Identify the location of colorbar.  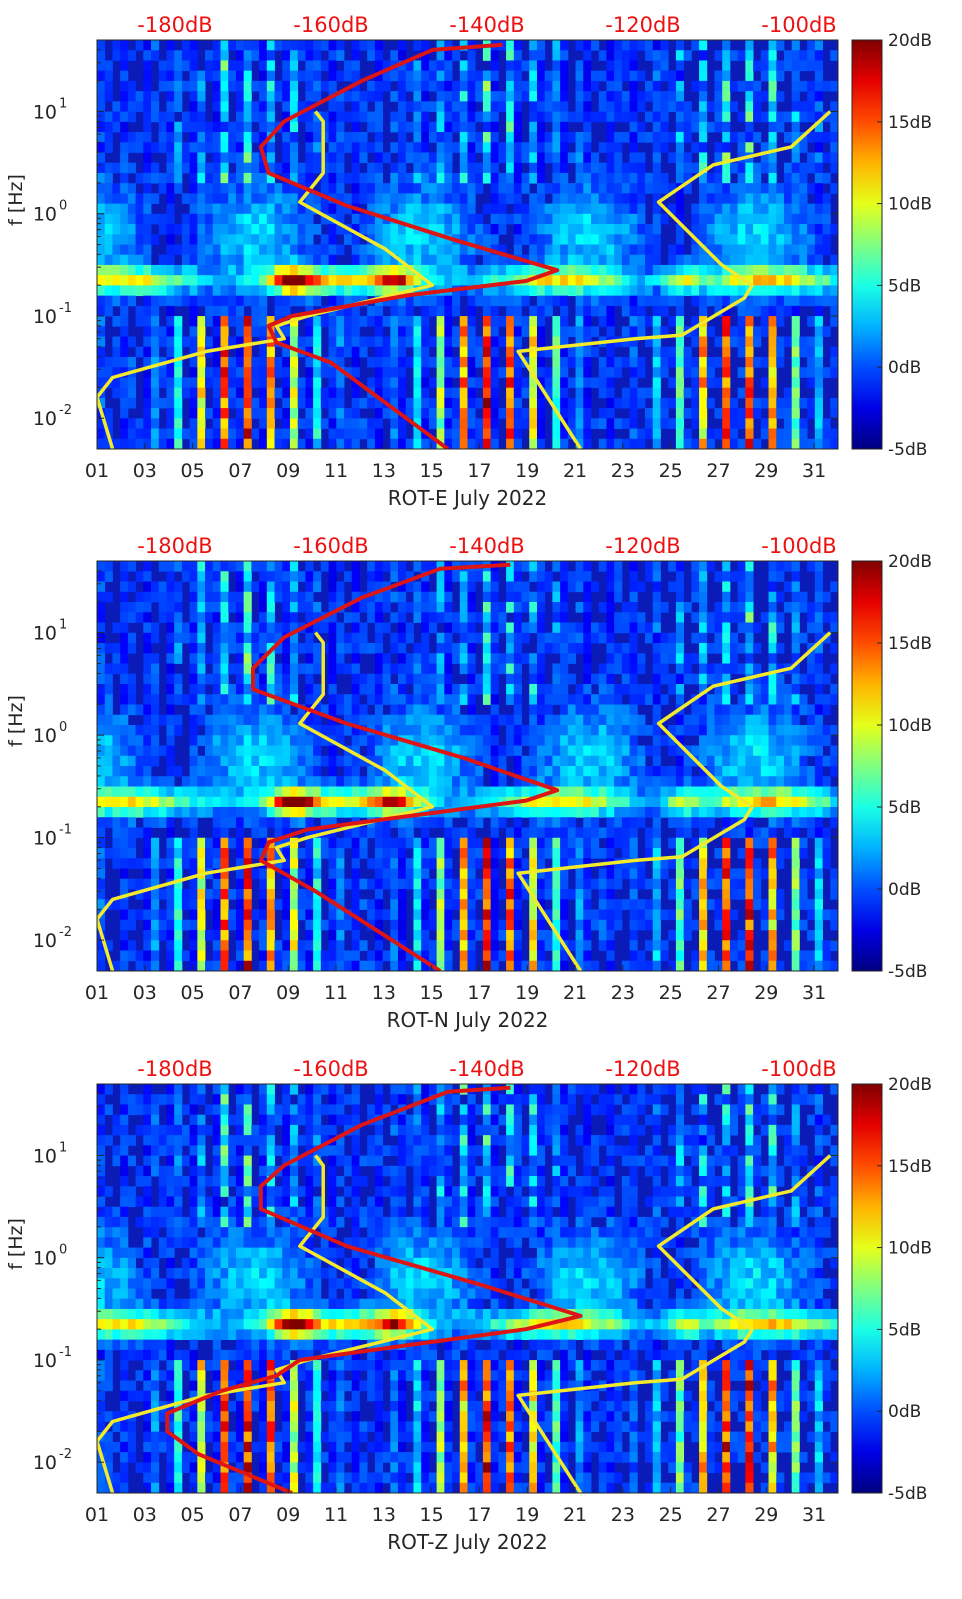
(867, 244).